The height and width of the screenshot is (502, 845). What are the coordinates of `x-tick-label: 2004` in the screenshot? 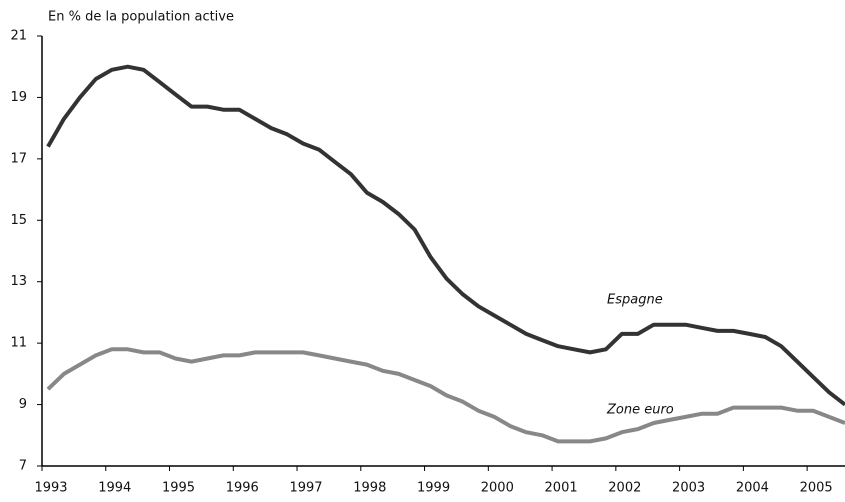 It's located at (752, 488).